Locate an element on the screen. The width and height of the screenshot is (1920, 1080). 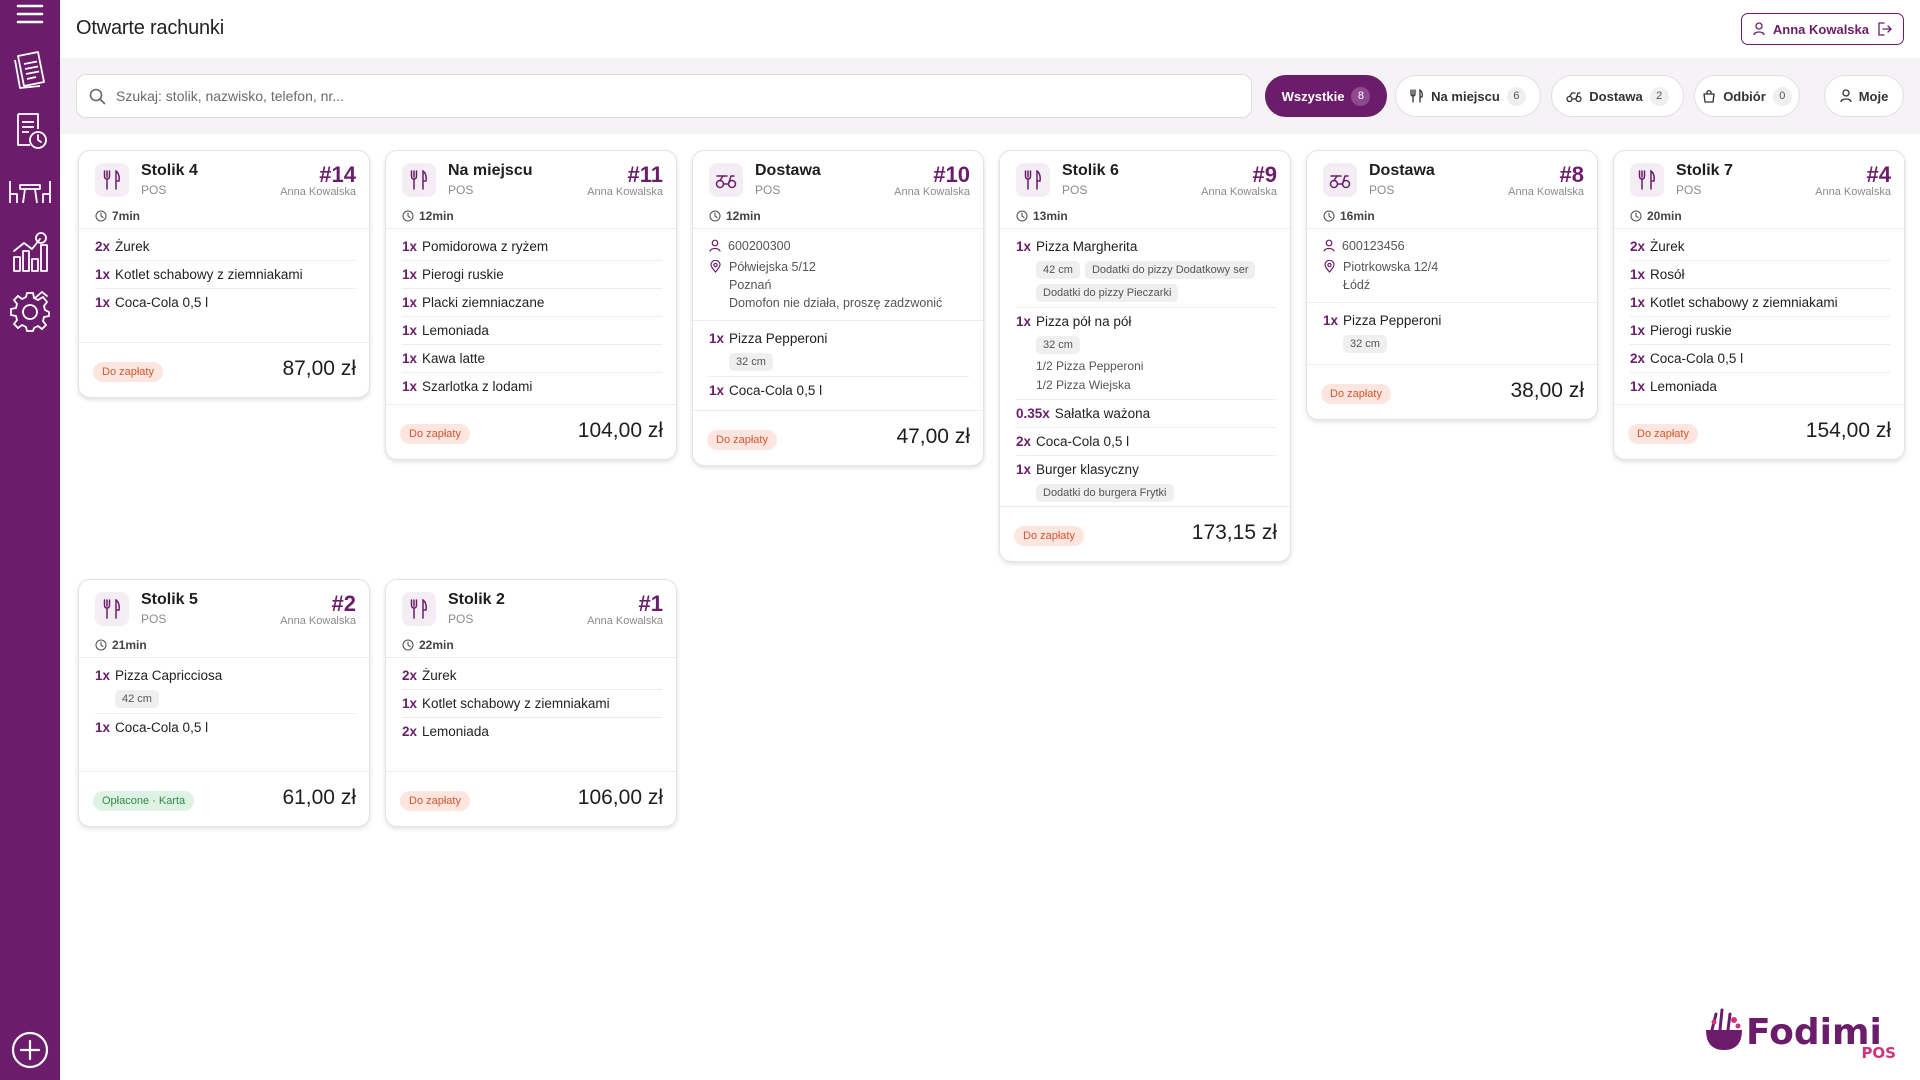
cutlery-icon is located at coordinates (111, 609).